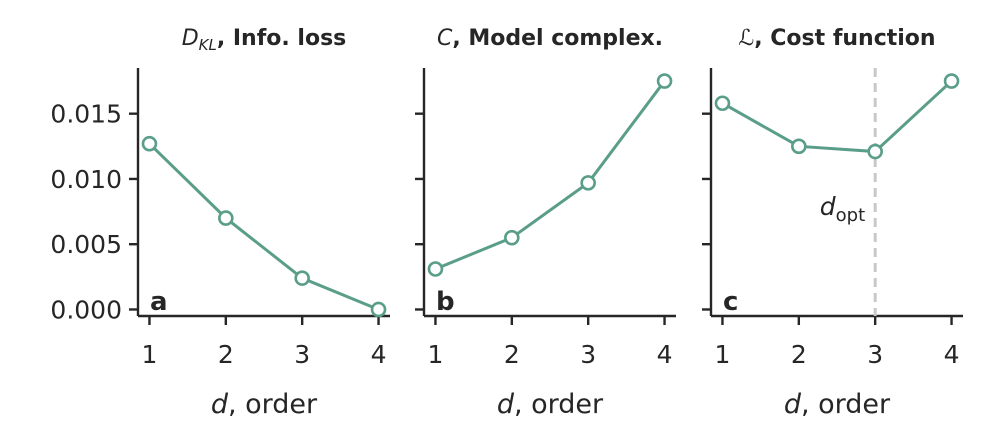 This screenshot has width=987, height=447. What do you see at coordinates (86, 114) in the screenshot?
I see `y-tick-label: 0.015` at bounding box center [86, 114].